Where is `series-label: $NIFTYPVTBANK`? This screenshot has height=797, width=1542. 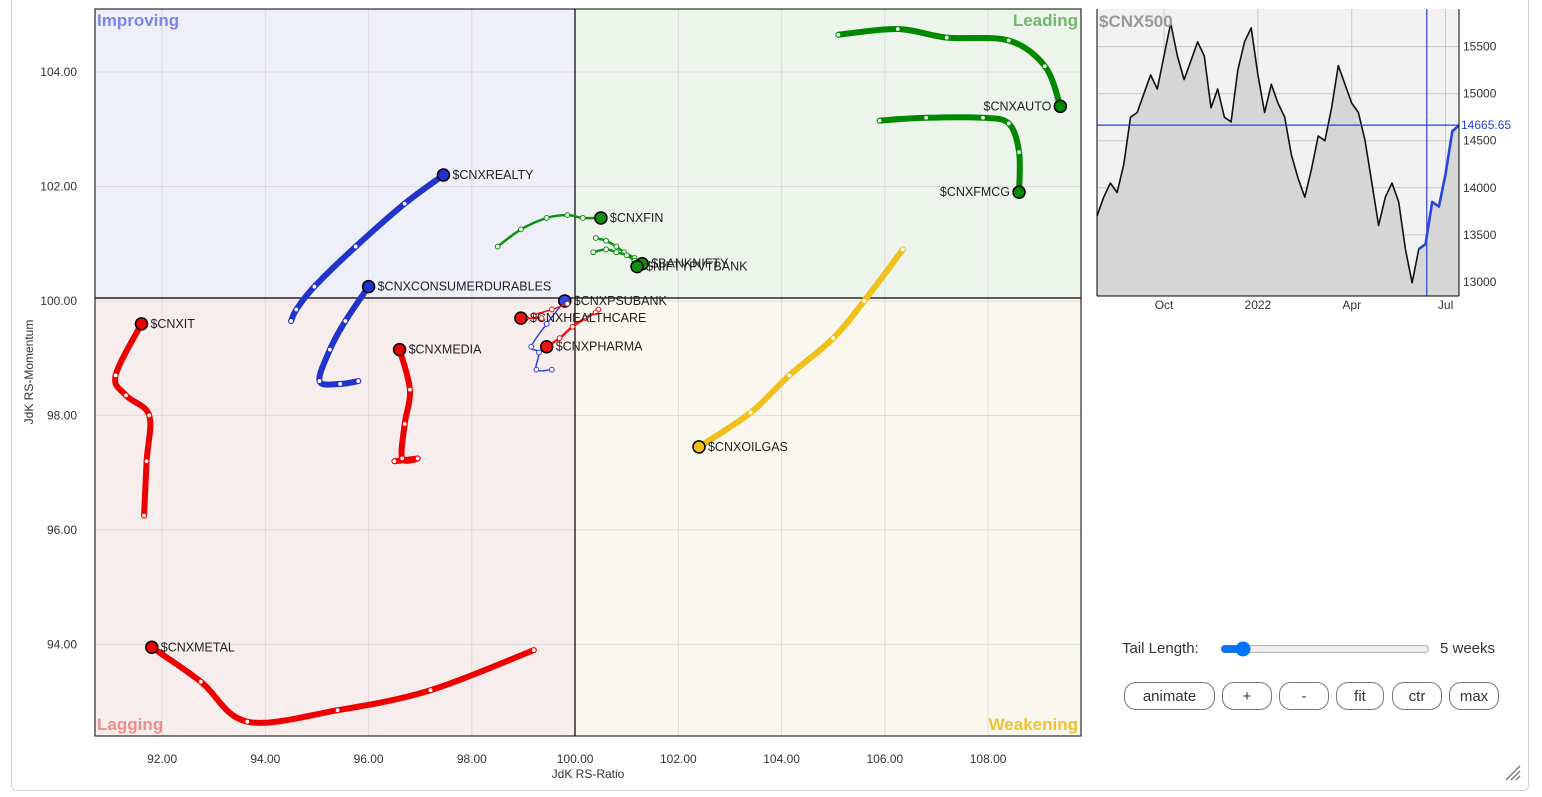
series-label: $NIFTYPVTBANK is located at coordinates (697, 267).